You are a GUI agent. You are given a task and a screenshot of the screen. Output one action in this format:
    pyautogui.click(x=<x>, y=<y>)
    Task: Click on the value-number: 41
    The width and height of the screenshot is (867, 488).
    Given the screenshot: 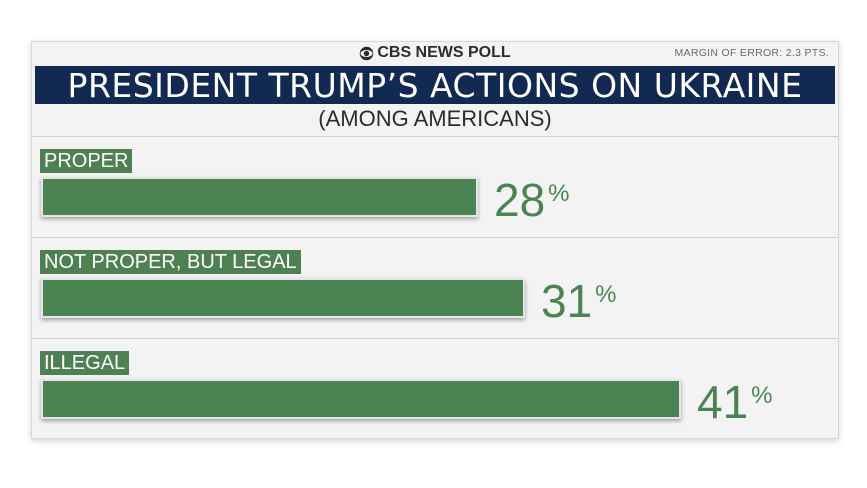 What is the action you would take?
    pyautogui.click(x=723, y=402)
    